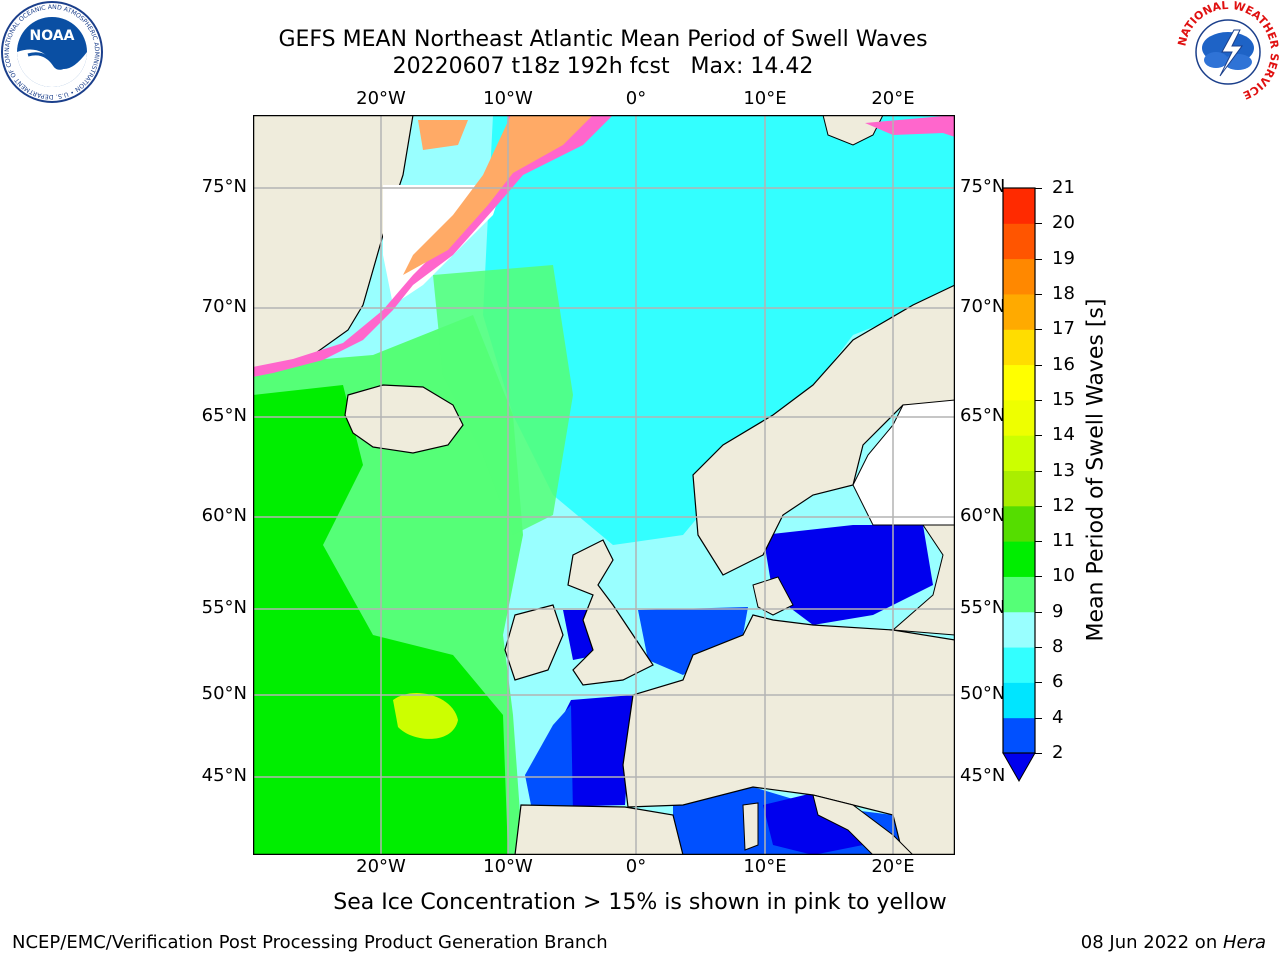 The image size is (1280, 960). Describe the element at coordinates (508, 866) in the screenshot. I see `lon-label-bottom-10w: 10°W` at that location.